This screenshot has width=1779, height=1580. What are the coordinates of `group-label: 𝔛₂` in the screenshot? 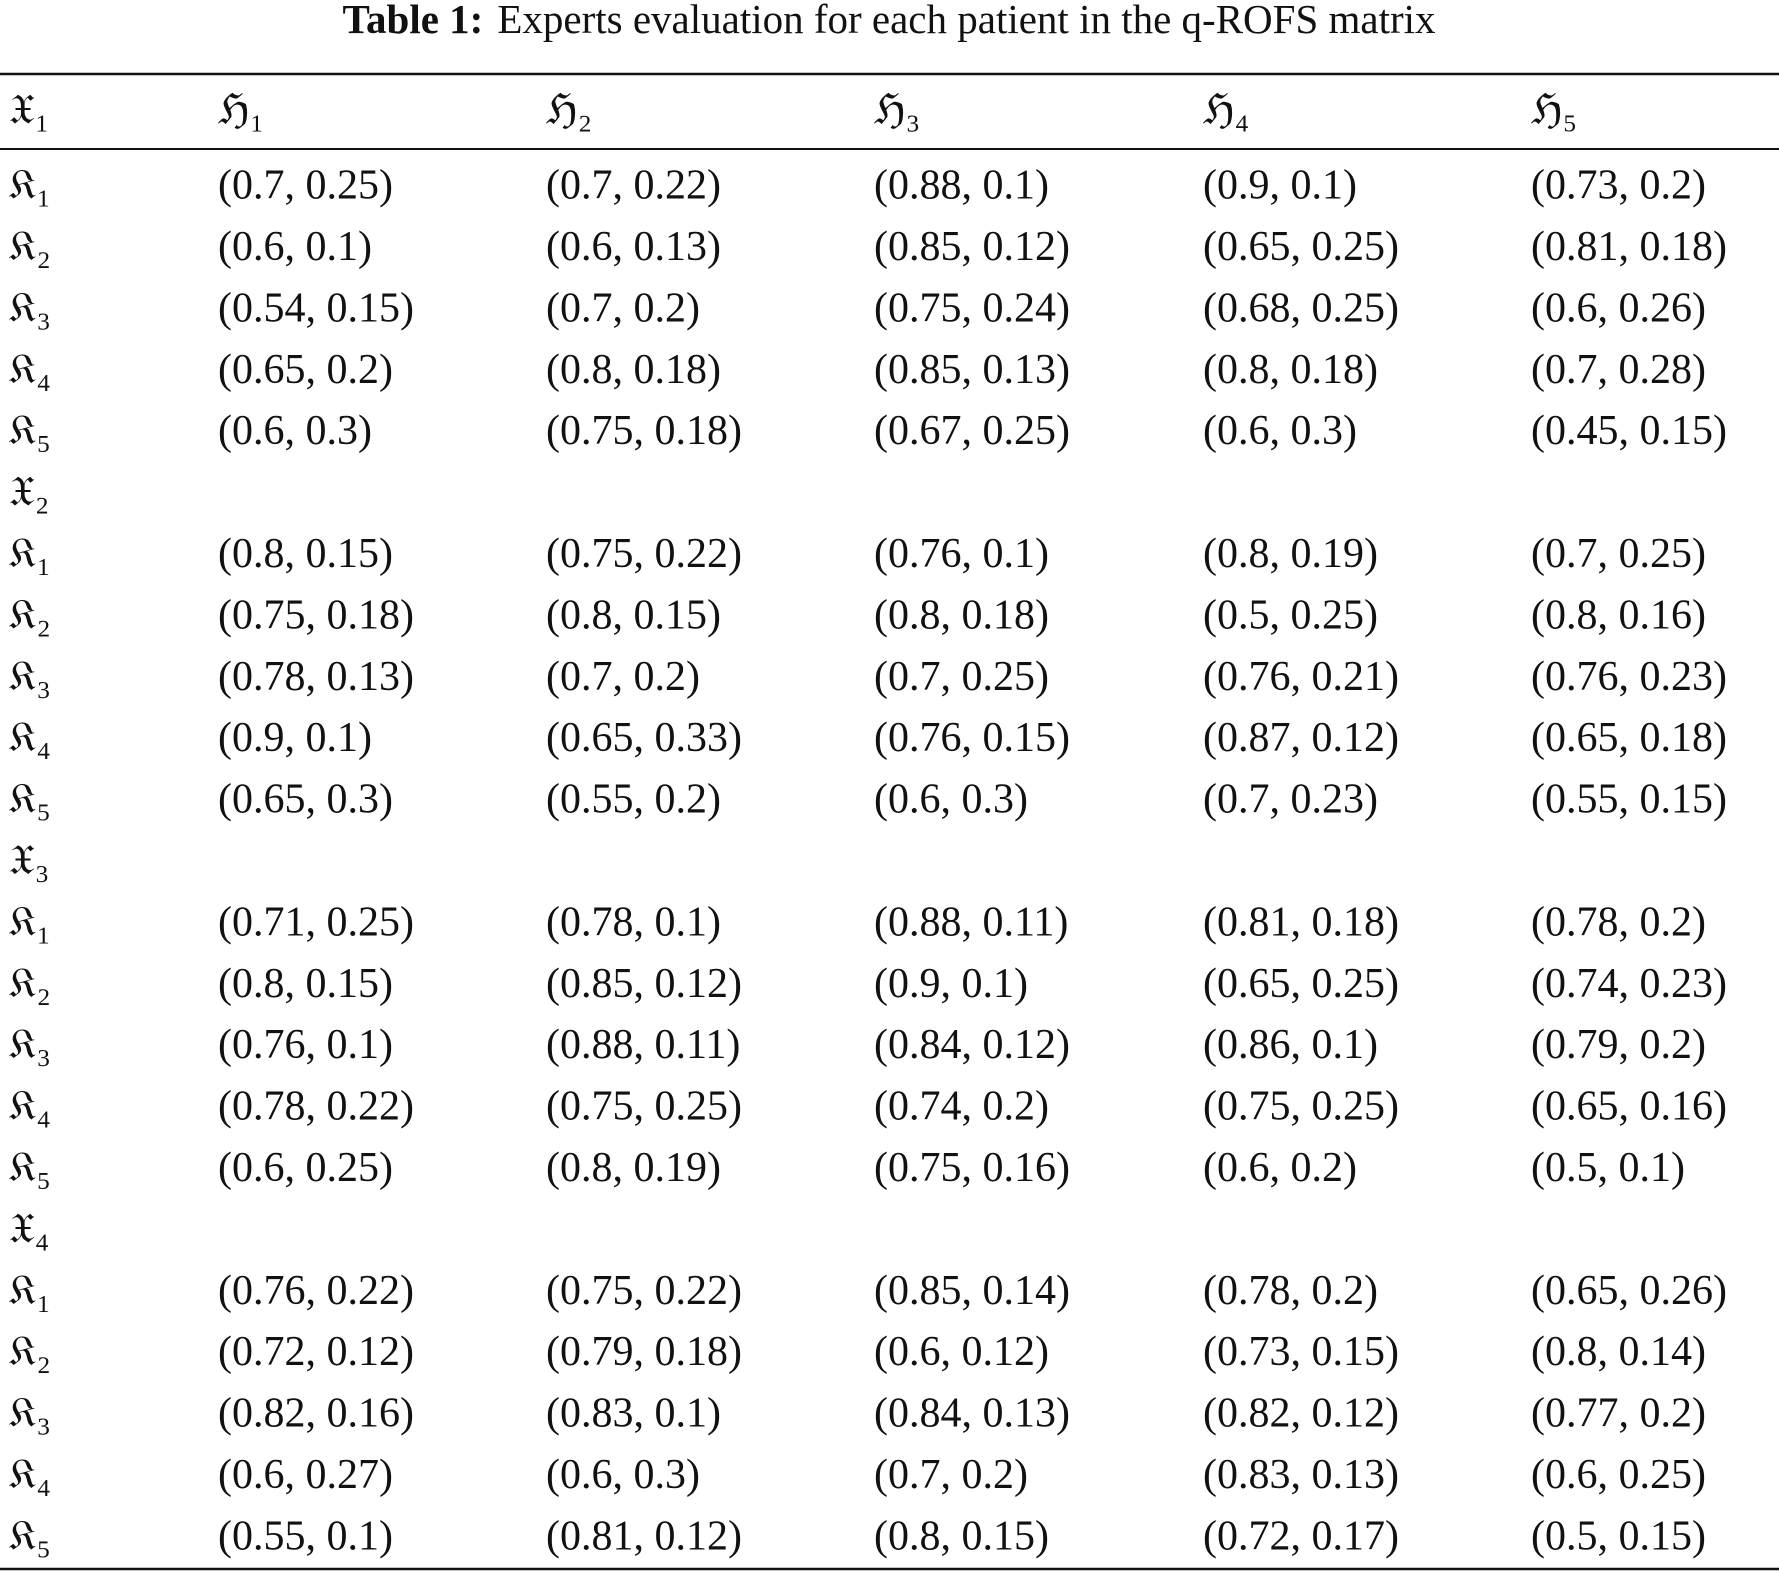 It's located at (29, 493).